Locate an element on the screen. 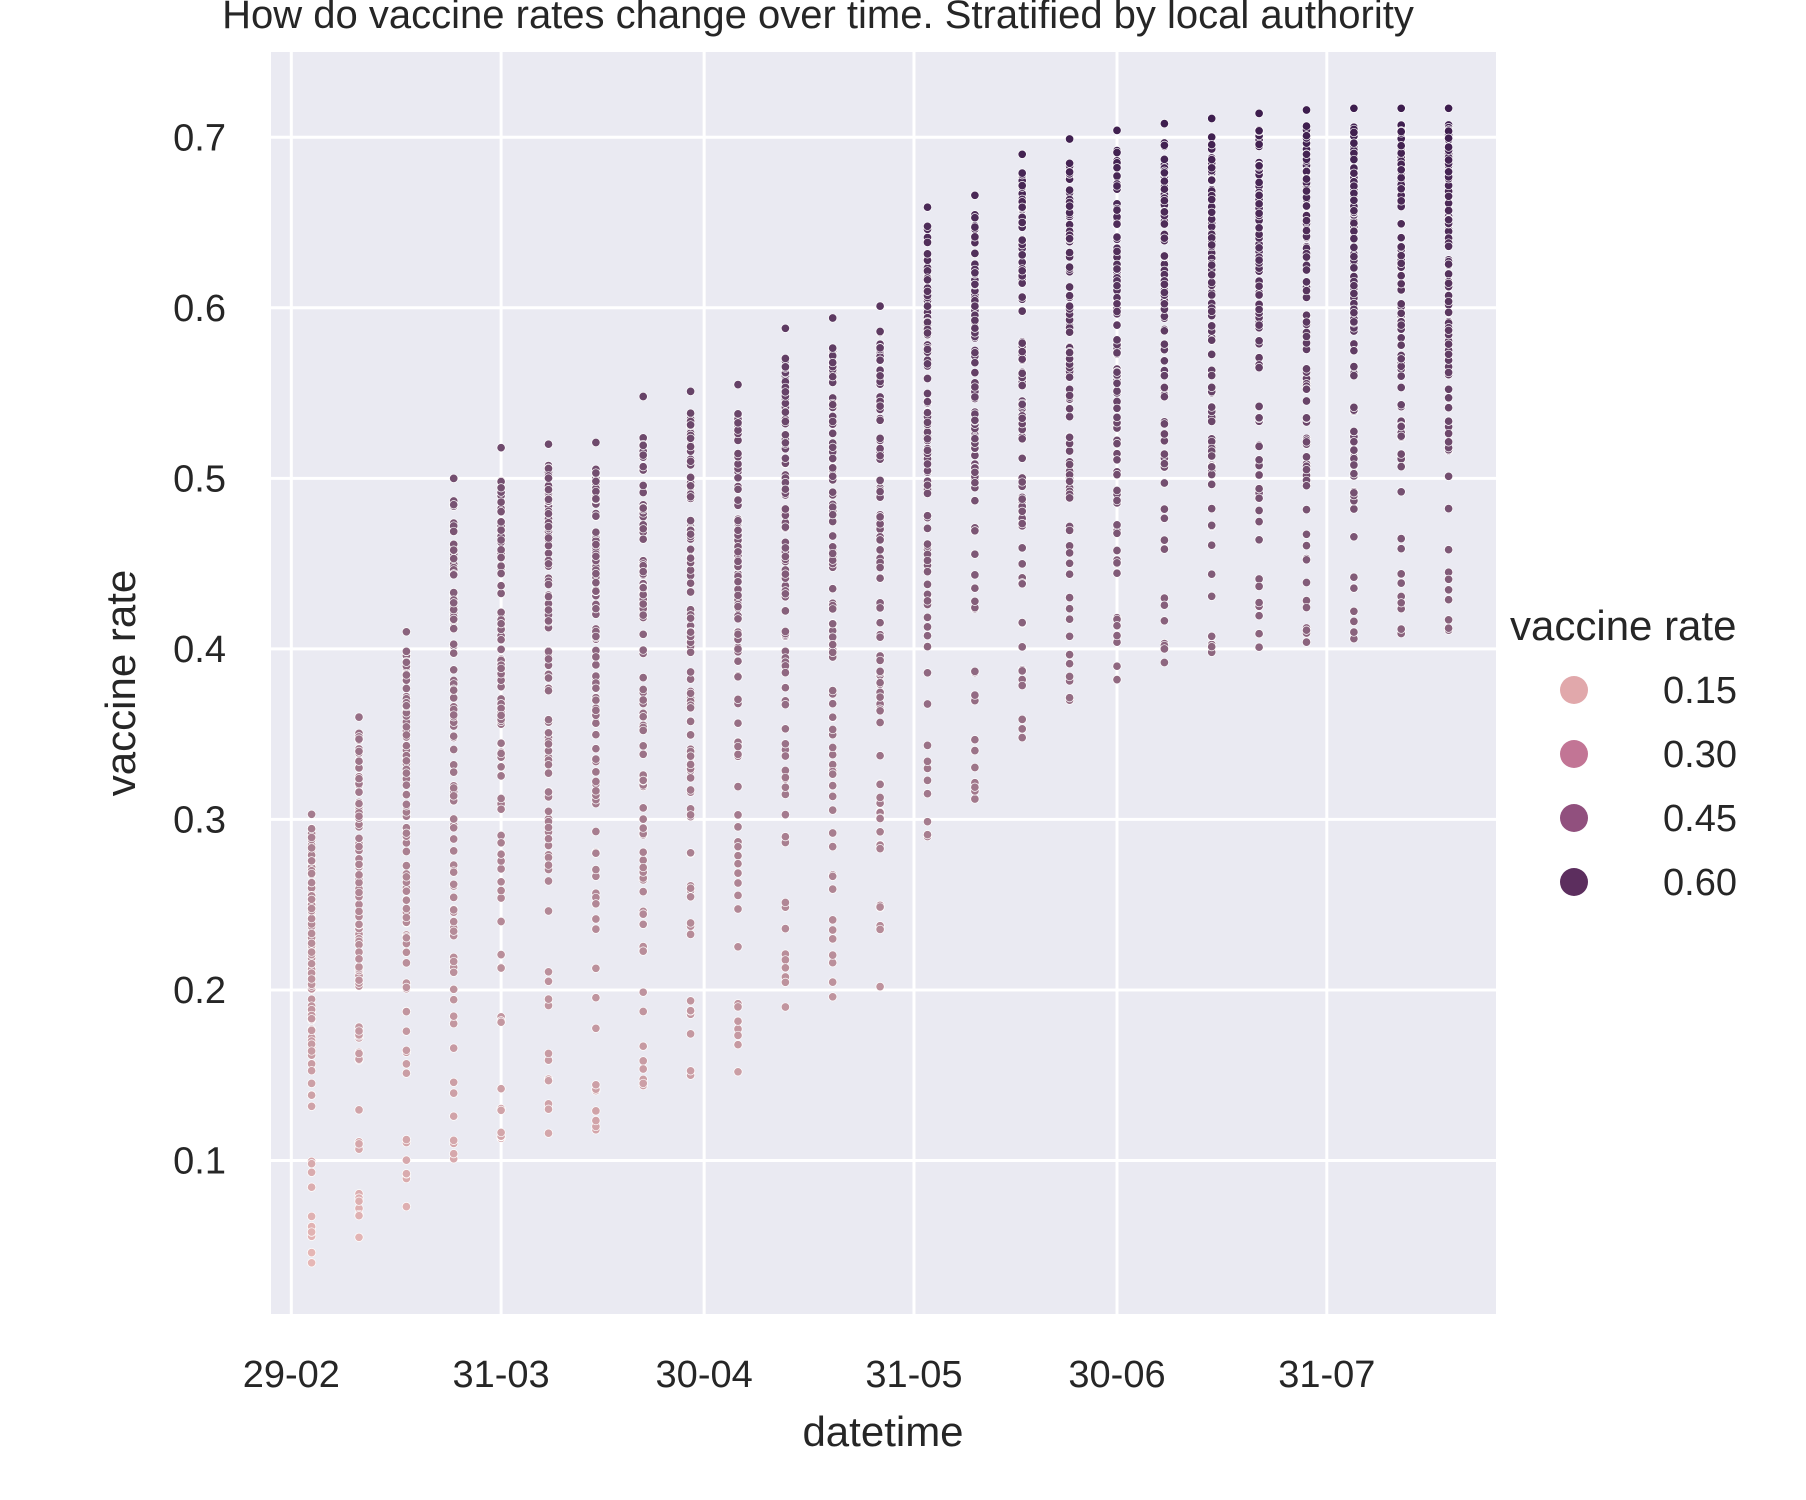 This screenshot has width=1806, height=1500. legend-label: 0.60 is located at coordinates (1700, 883).